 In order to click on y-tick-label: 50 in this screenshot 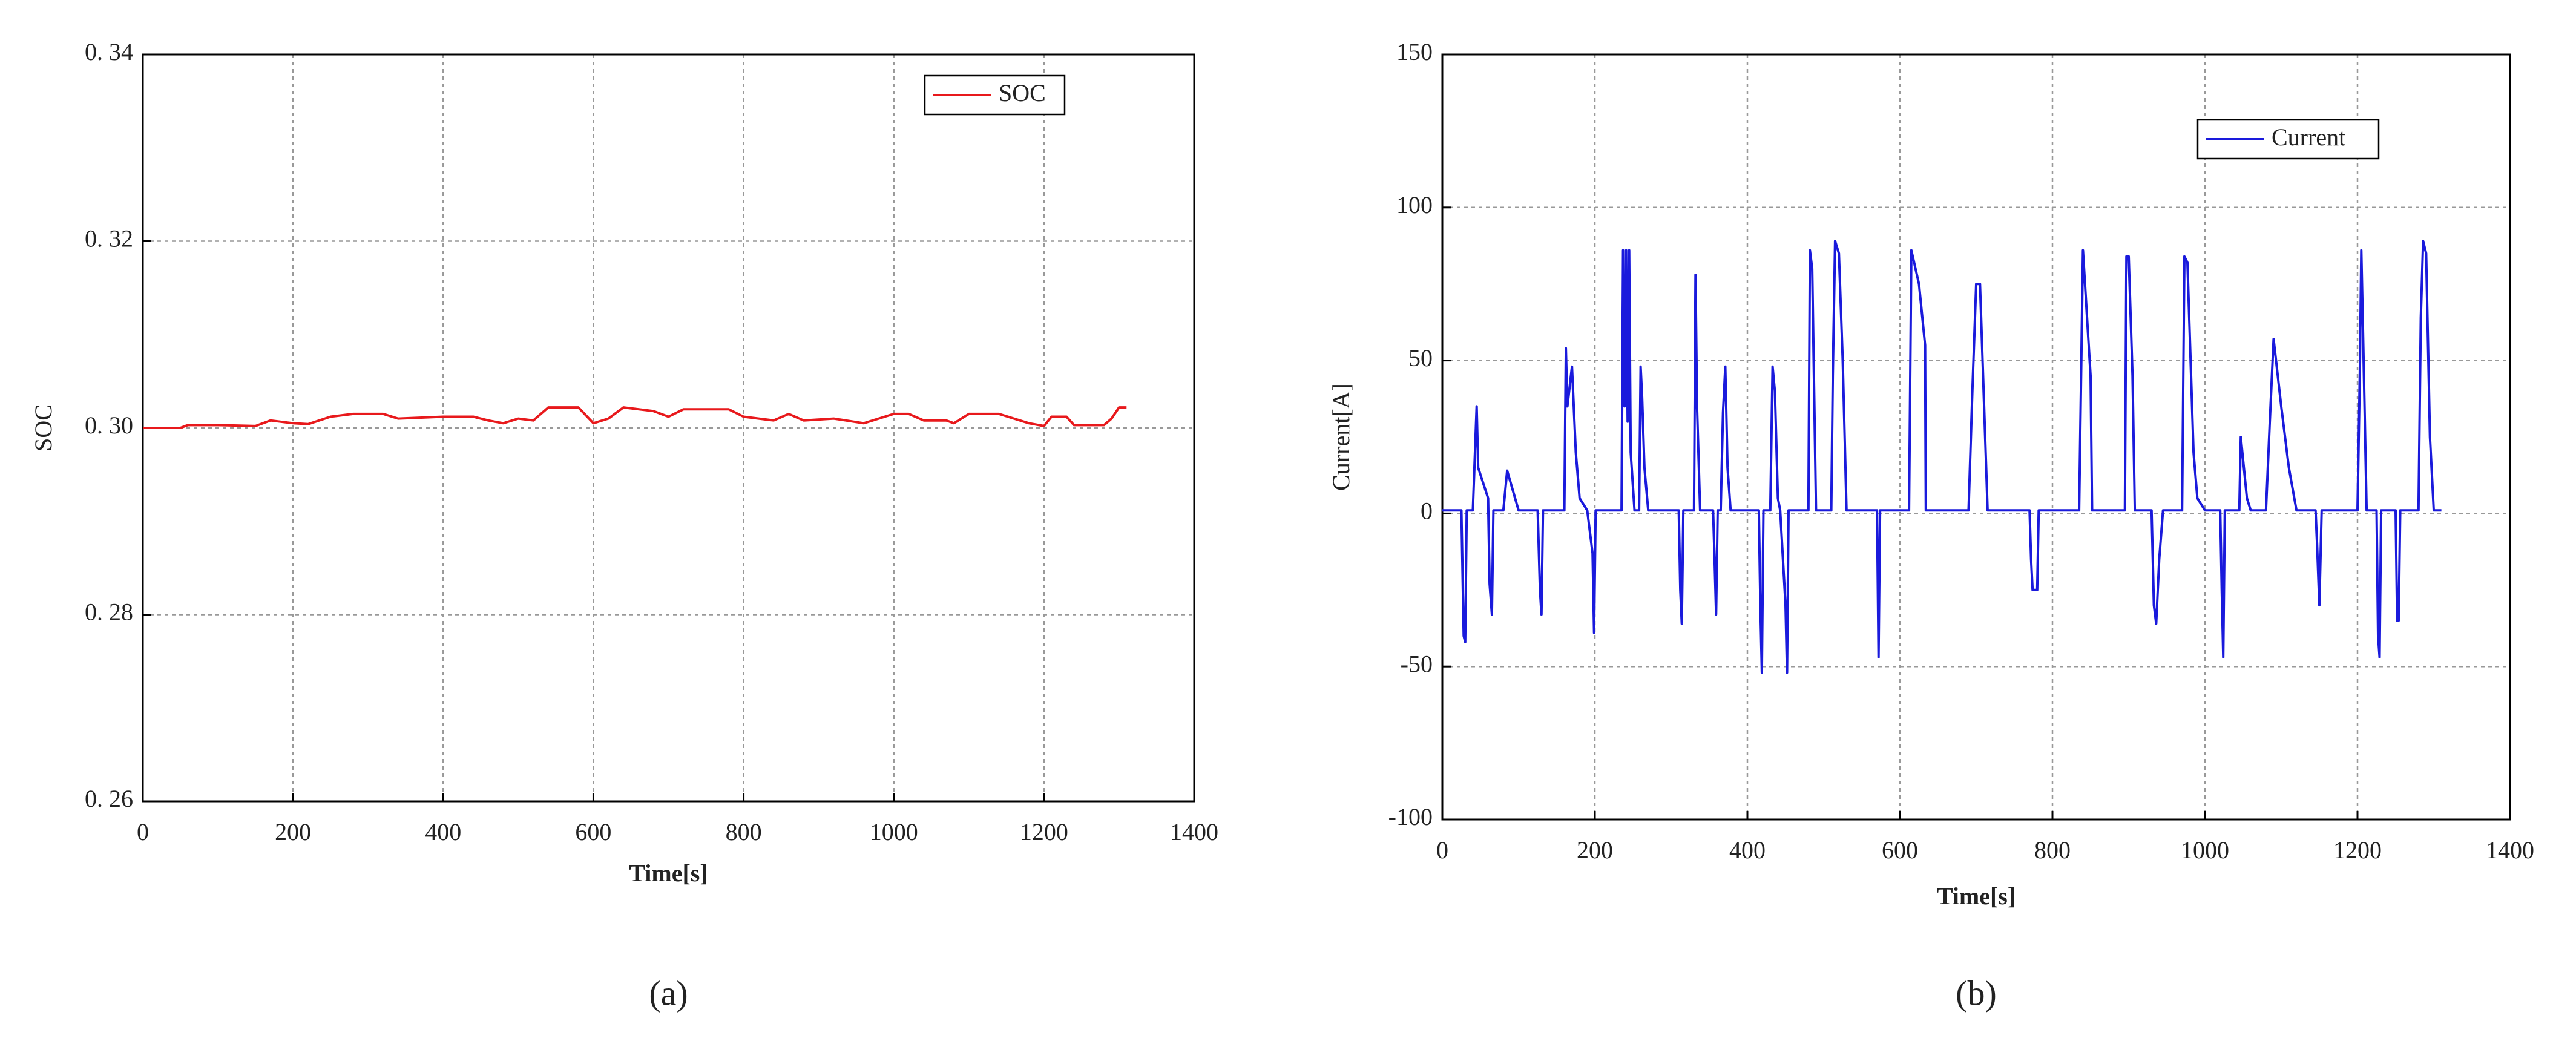, I will do `click(1420, 358)`.